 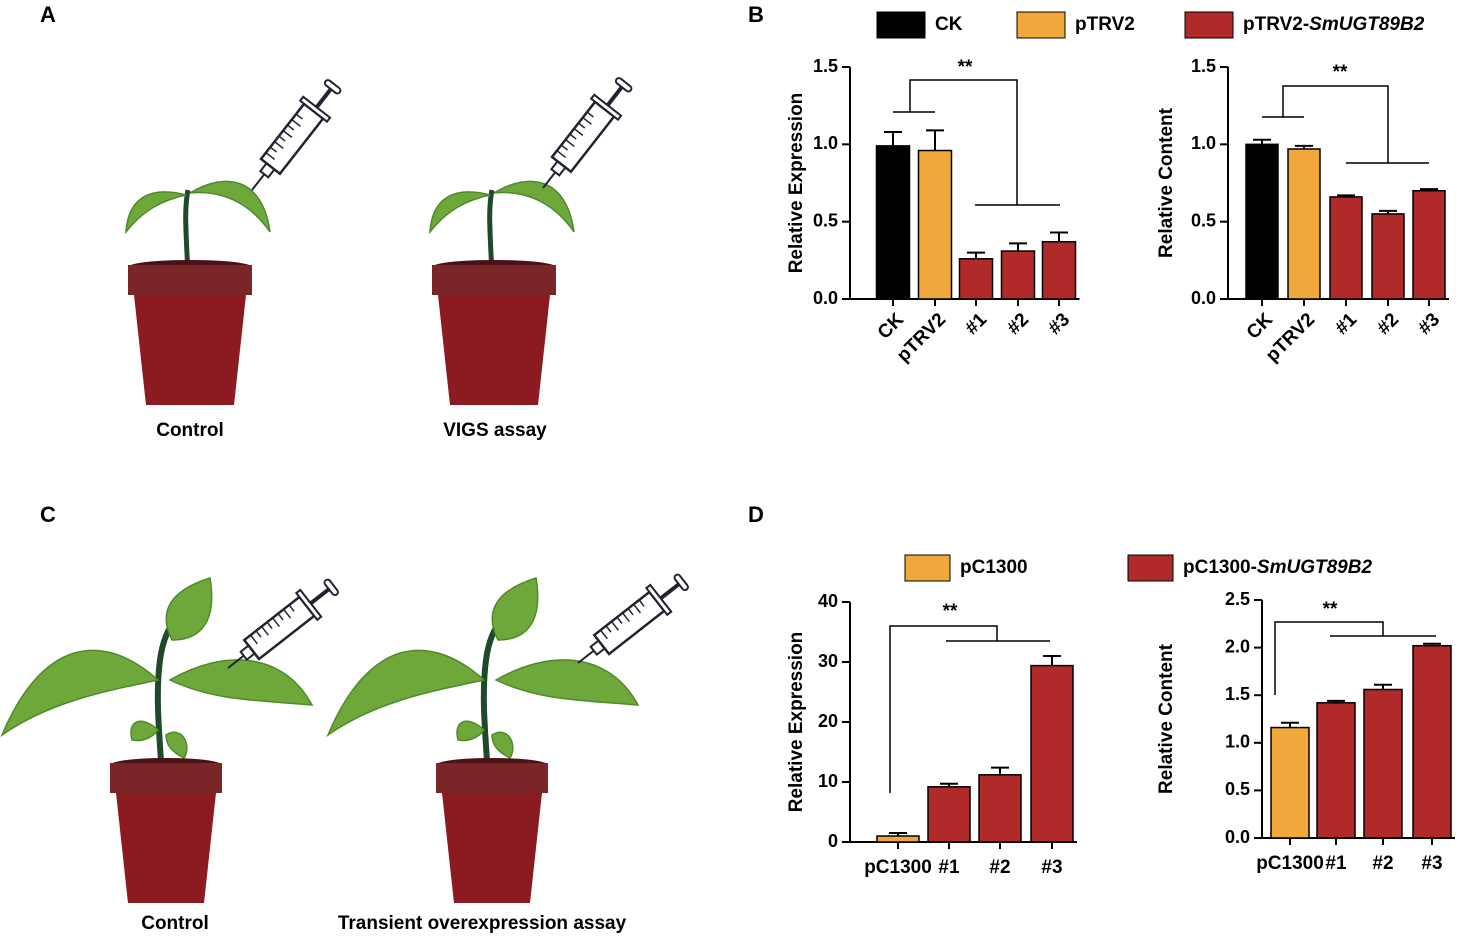 What do you see at coordinates (1237, 646) in the screenshot?
I see `y-tick-label: 2.0` at bounding box center [1237, 646].